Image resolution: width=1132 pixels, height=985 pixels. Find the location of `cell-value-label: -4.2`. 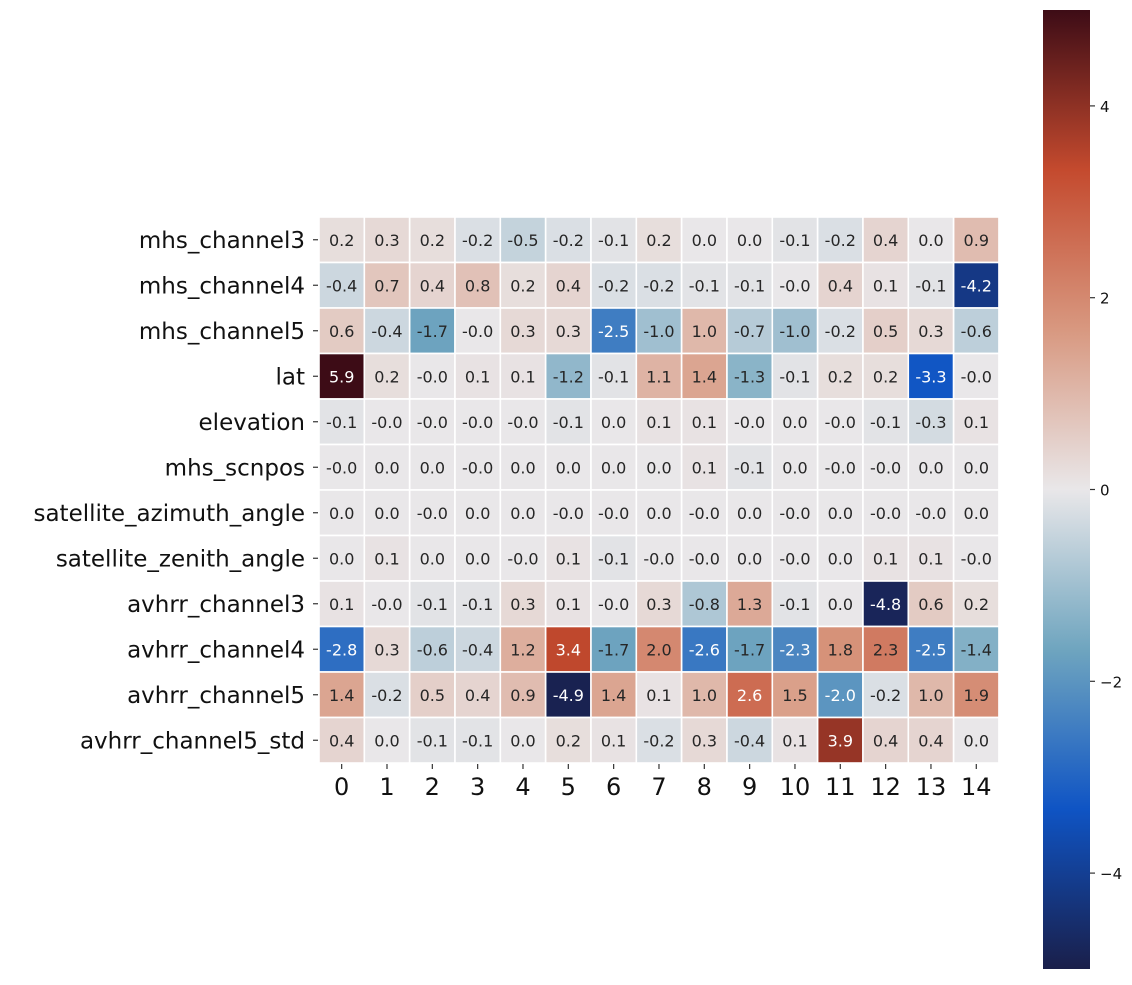

cell-value-label: -4.2 is located at coordinates (976, 285).